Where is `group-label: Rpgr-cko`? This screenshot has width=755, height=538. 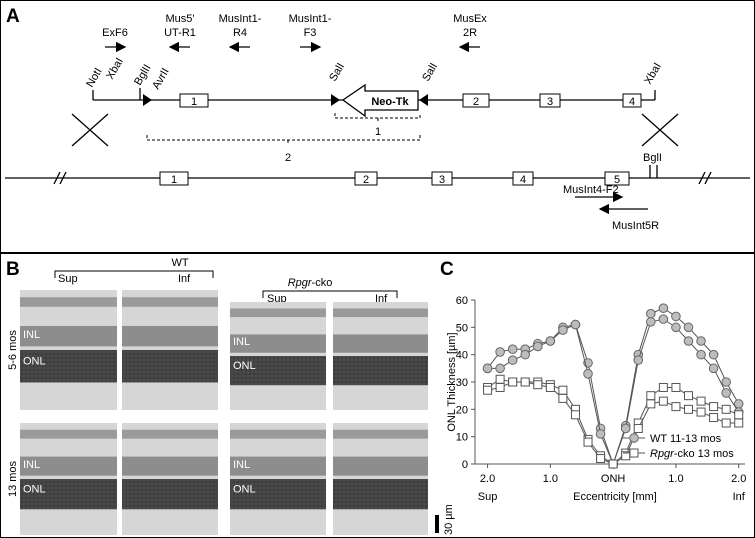 group-label: Rpgr-cko is located at coordinates (310, 283).